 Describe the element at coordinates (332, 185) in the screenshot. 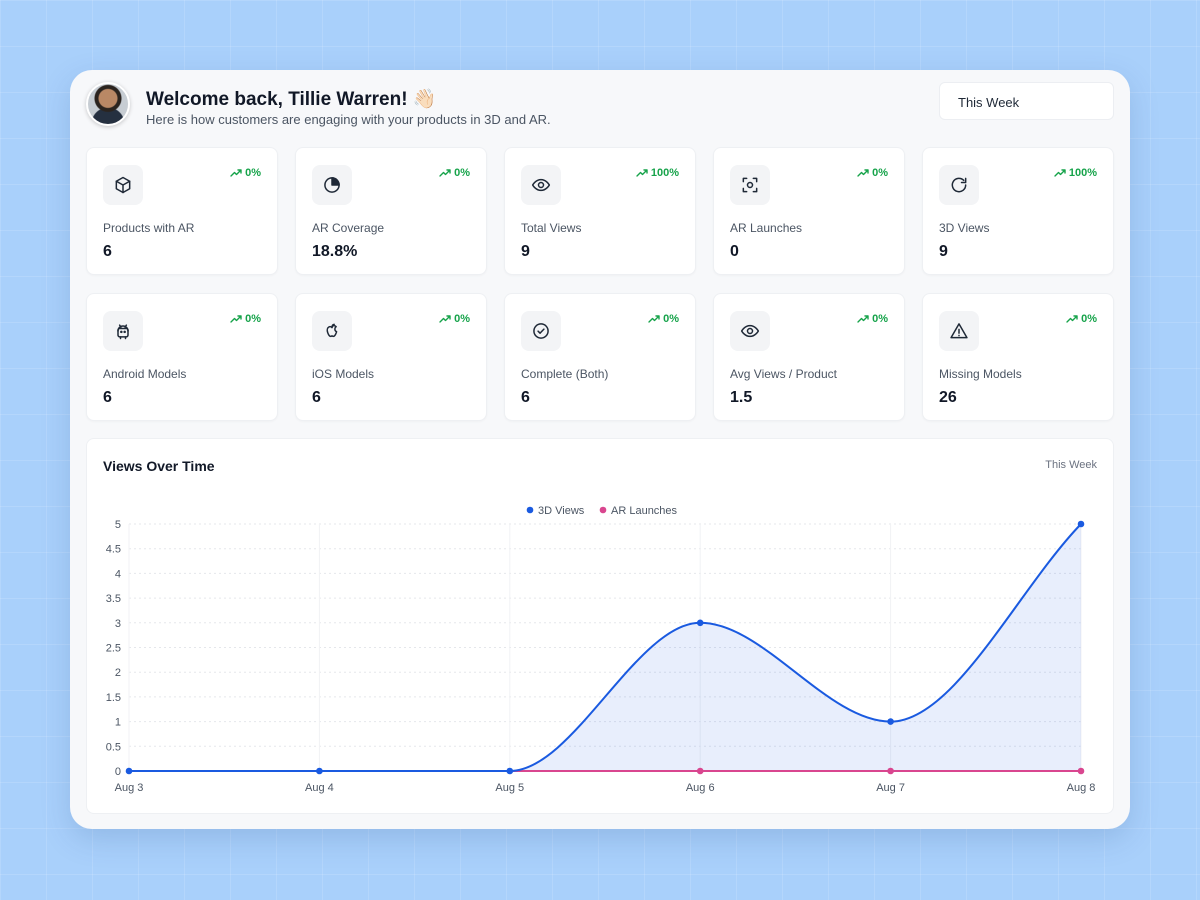

I see `pie-chart-icon` at that location.